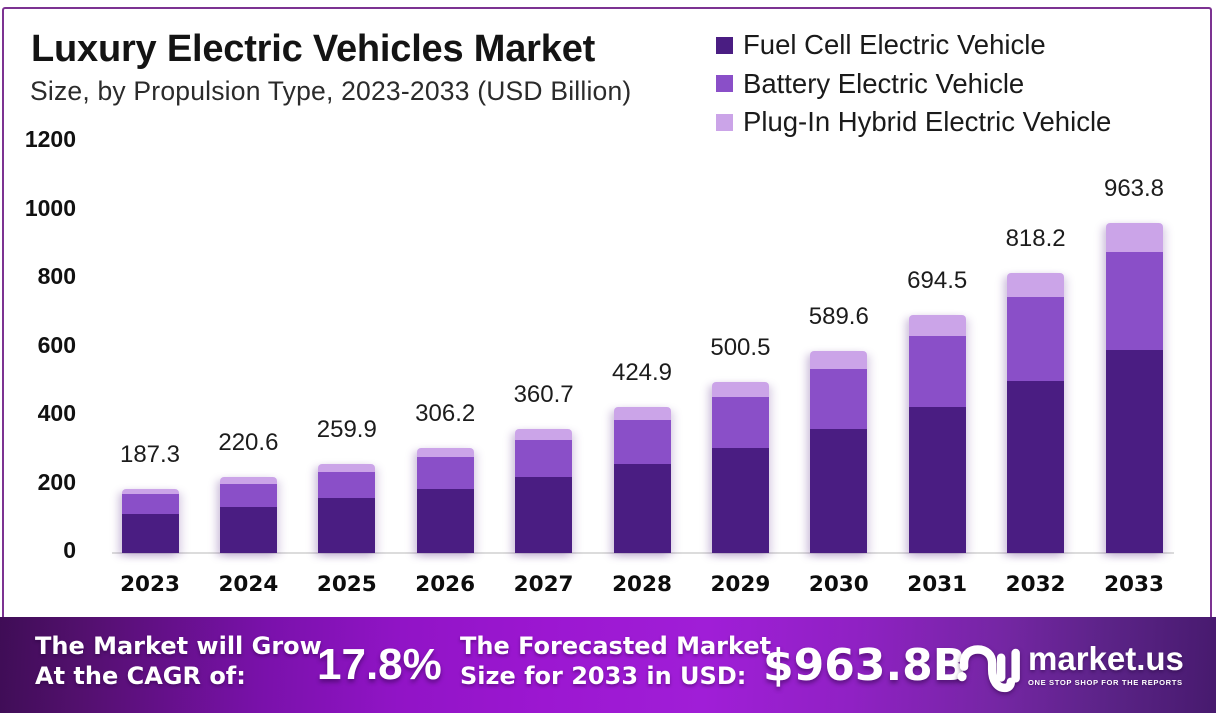 This screenshot has width=1216, height=728. What do you see at coordinates (150, 504) in the screenshot?
I see `bar-2023-segment-battery-electric-vehicle` at bounding box center [150, 504].